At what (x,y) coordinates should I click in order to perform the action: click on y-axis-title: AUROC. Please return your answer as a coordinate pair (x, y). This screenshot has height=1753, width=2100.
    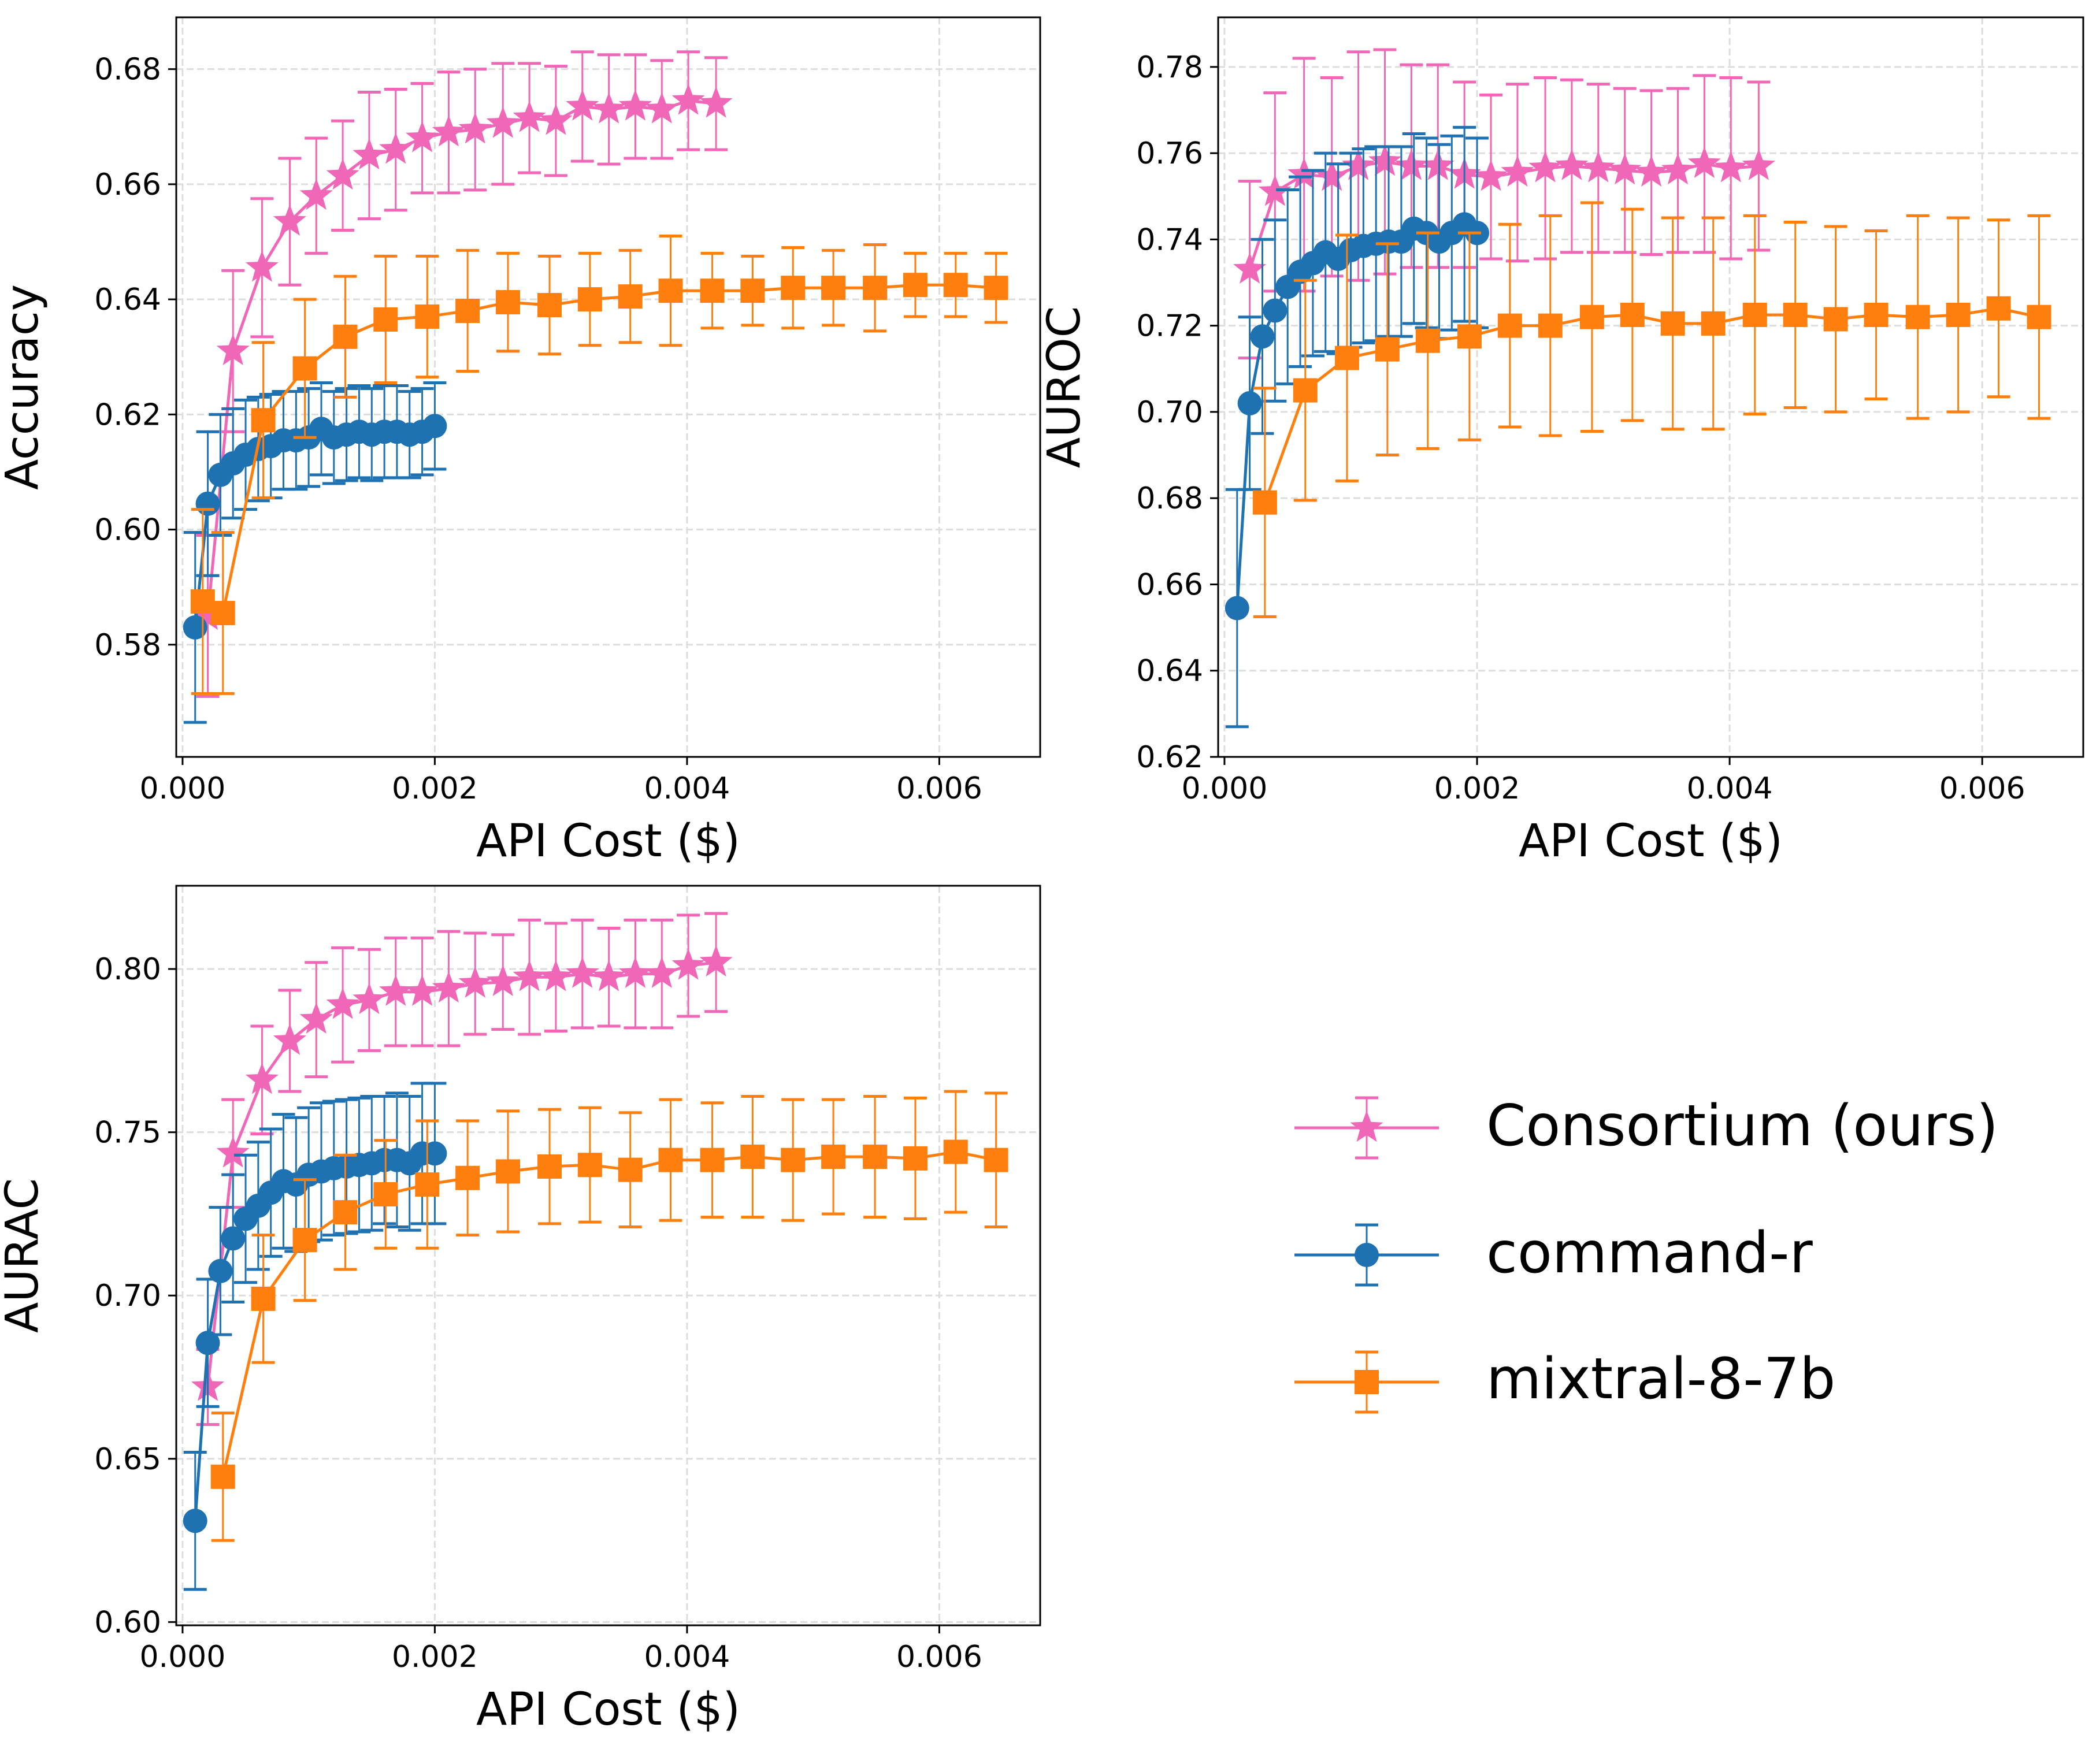
    Looking at the image, I should click on (1064, 387).